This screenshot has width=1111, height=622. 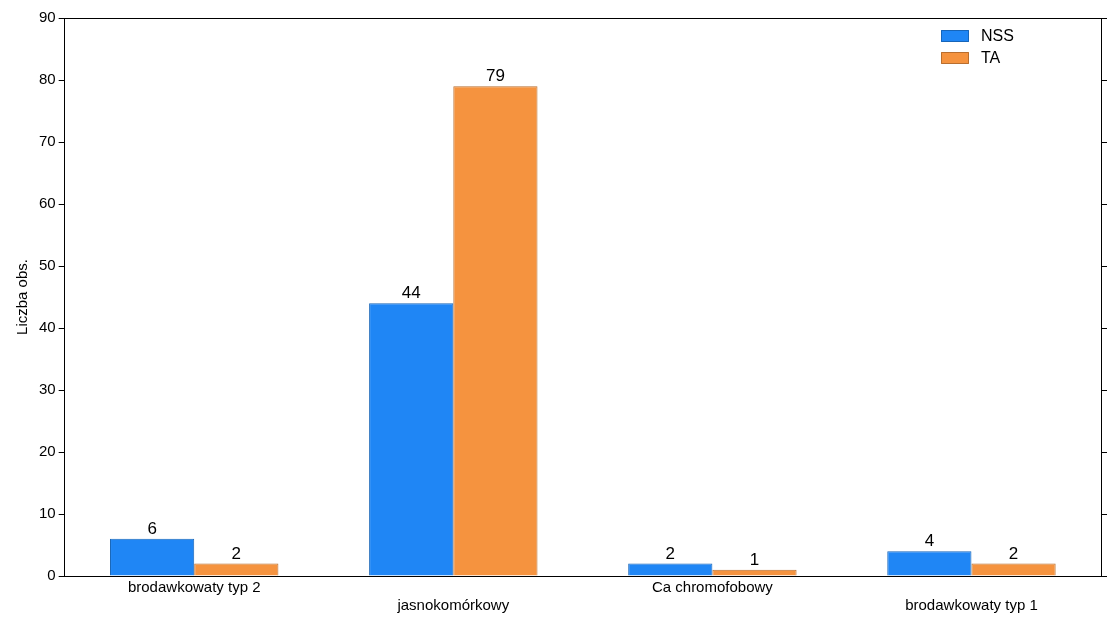 I want to click on data-label: 6, so click(x=152, y=528).